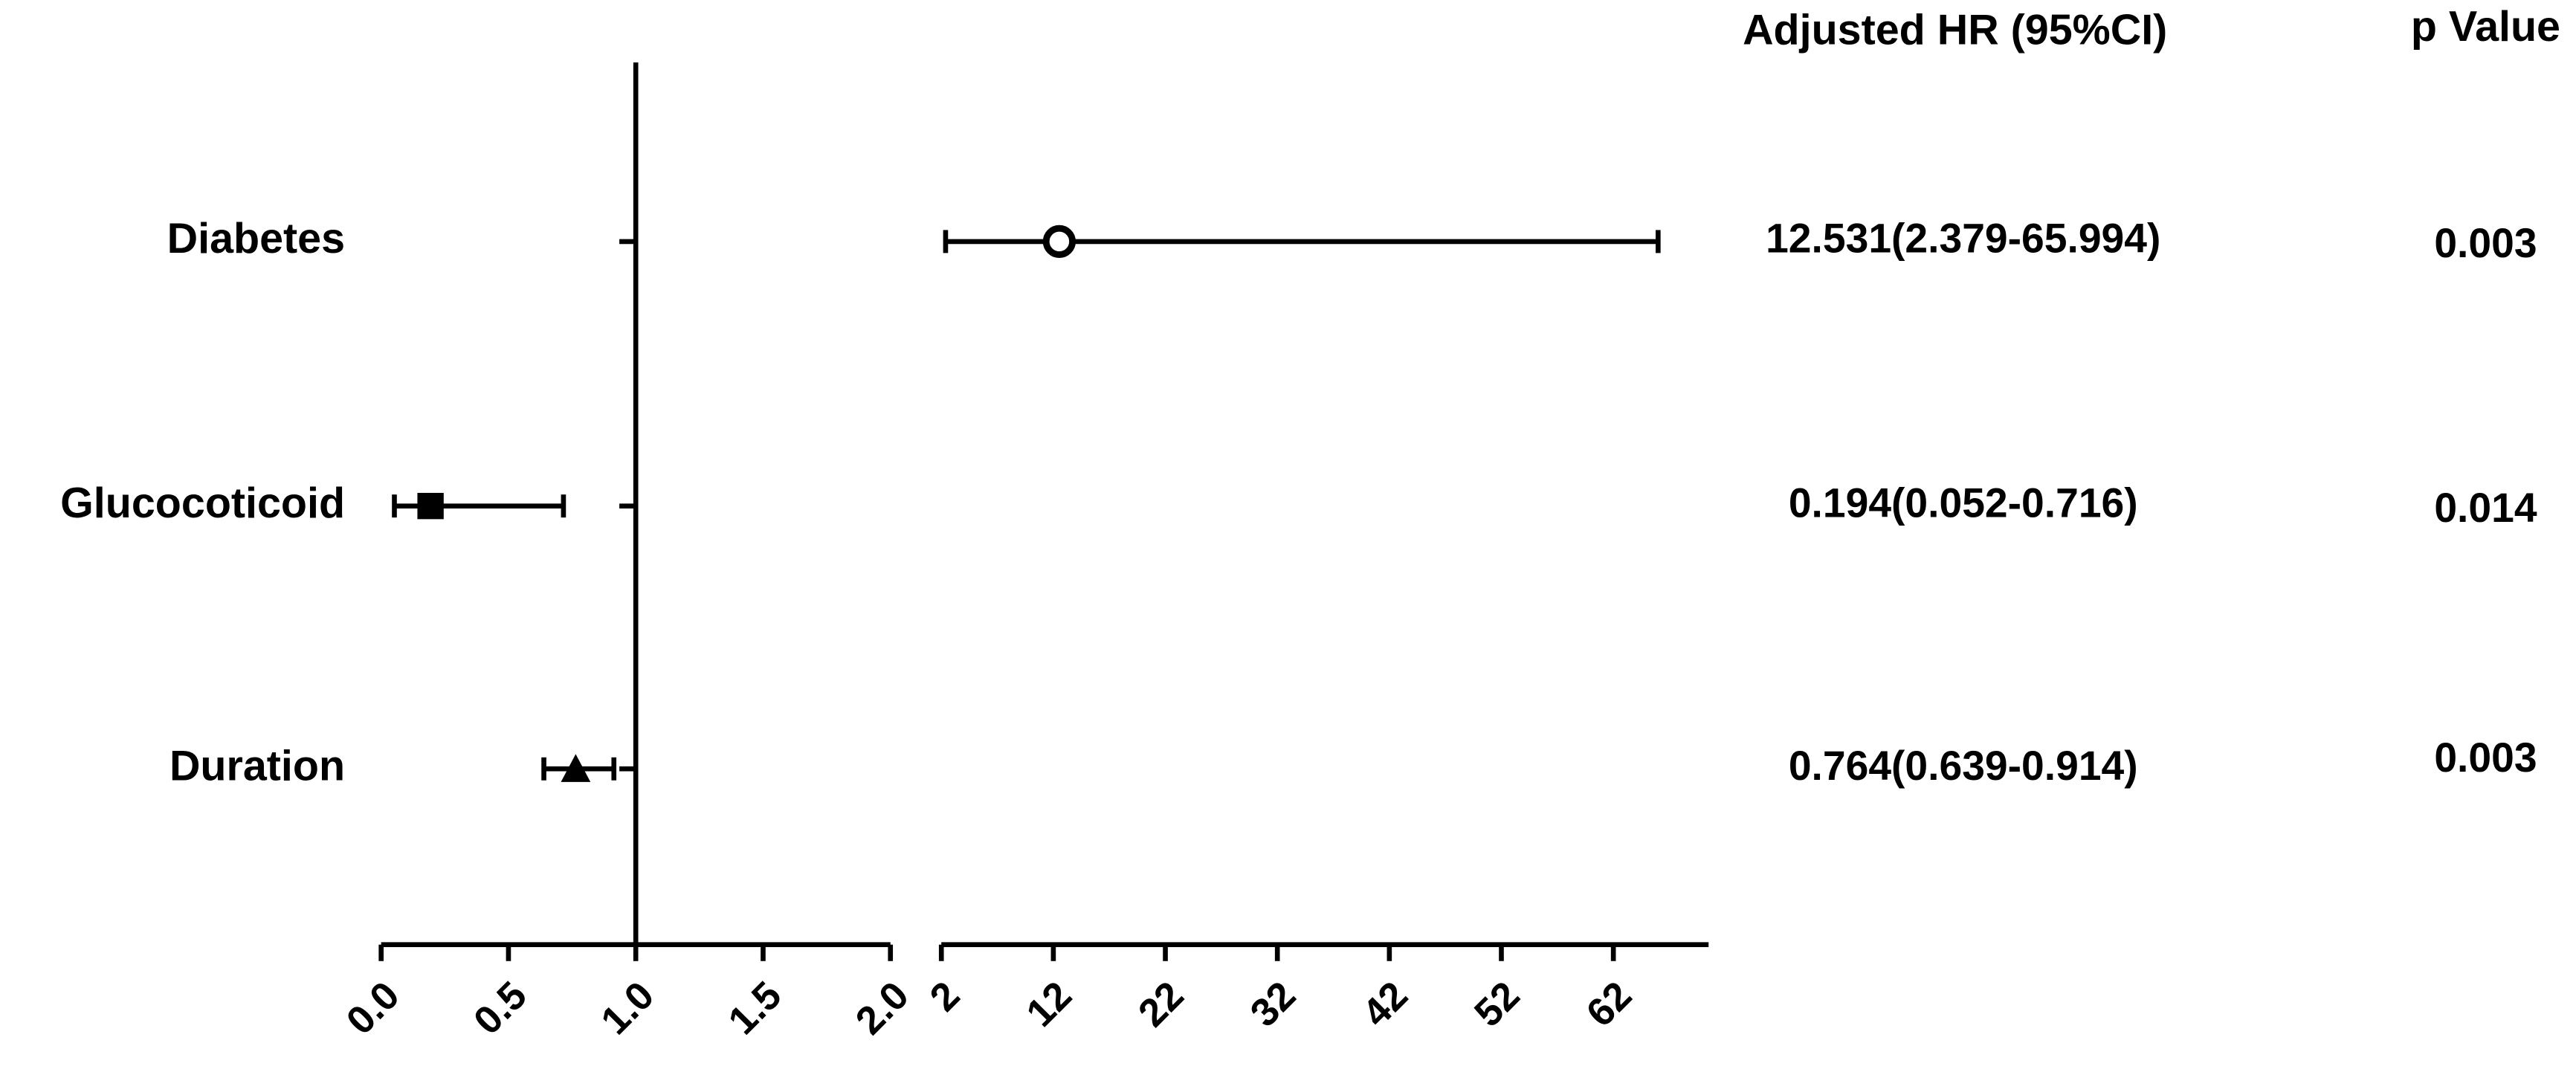 The width and height of the screenshot is (2576, 1072). I want to click on x-tick-label: 1.0, so click(627, 1008).